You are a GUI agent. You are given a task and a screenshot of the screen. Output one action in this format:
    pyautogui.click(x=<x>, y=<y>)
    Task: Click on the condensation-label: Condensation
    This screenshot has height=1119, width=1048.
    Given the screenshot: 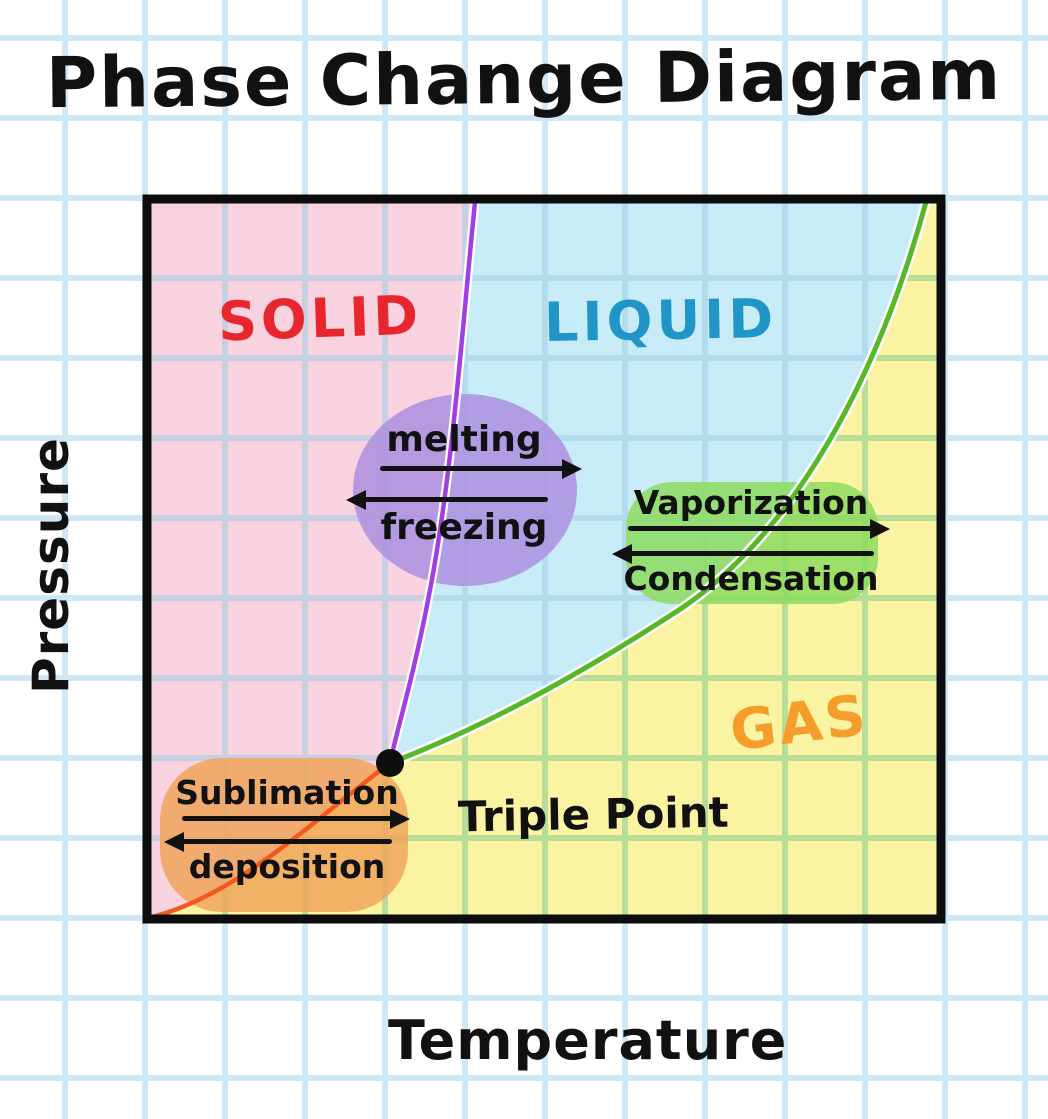 What is the action you would take?
    pyautogui.click(x=751, y=578)
    